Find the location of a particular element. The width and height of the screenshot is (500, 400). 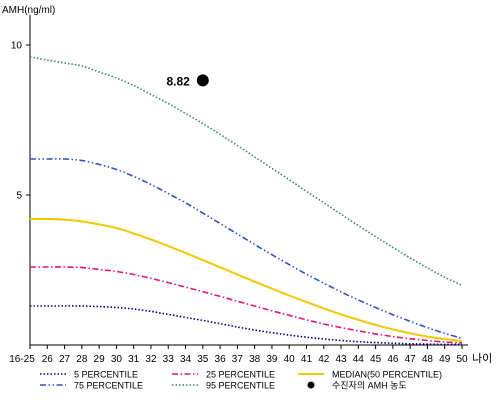

legend-label: 25 PERCENTILE is located at coordinates (240, 375).